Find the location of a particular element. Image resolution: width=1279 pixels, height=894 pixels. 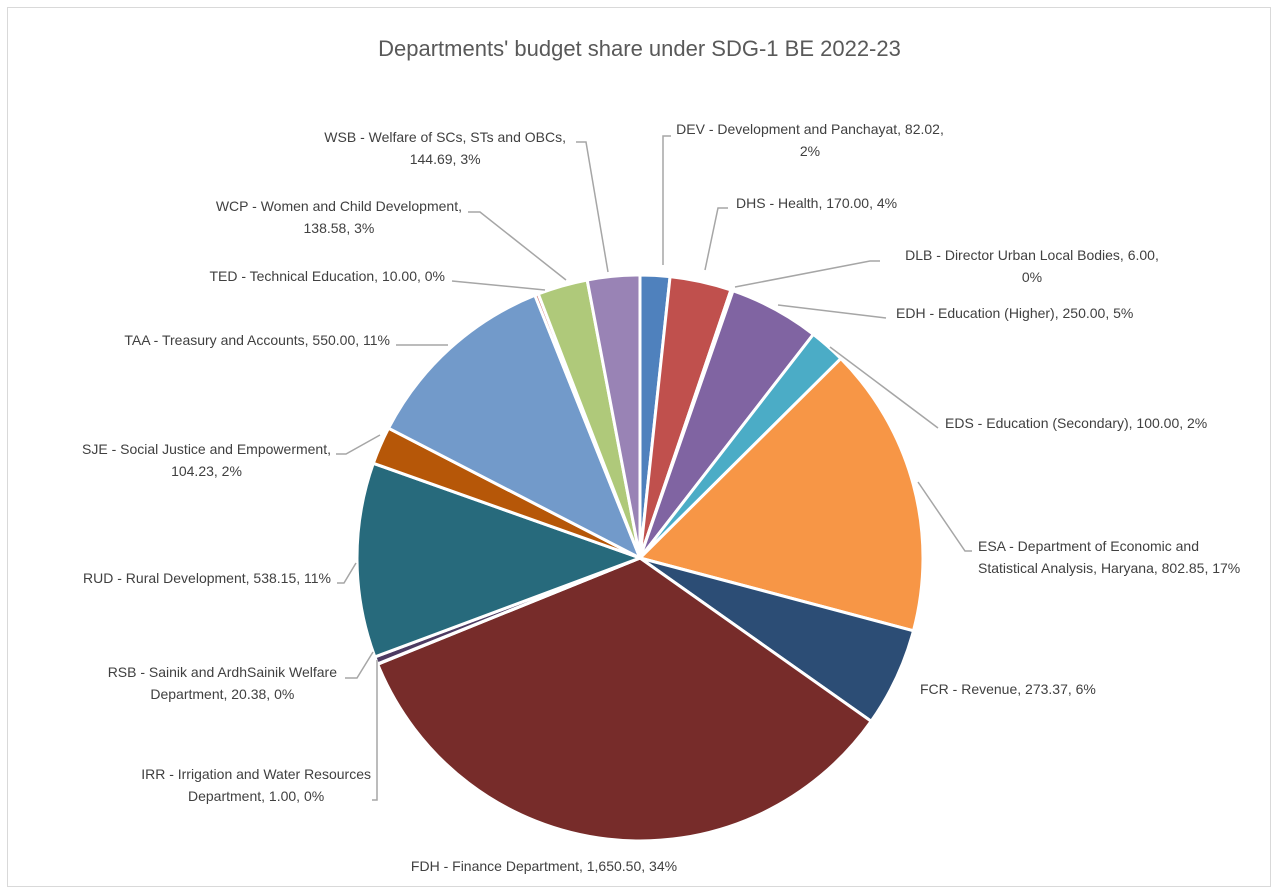

slice-data-label: EDS - Education (Secondary), 100.00, 2% is located at coordinates (1076, 423).